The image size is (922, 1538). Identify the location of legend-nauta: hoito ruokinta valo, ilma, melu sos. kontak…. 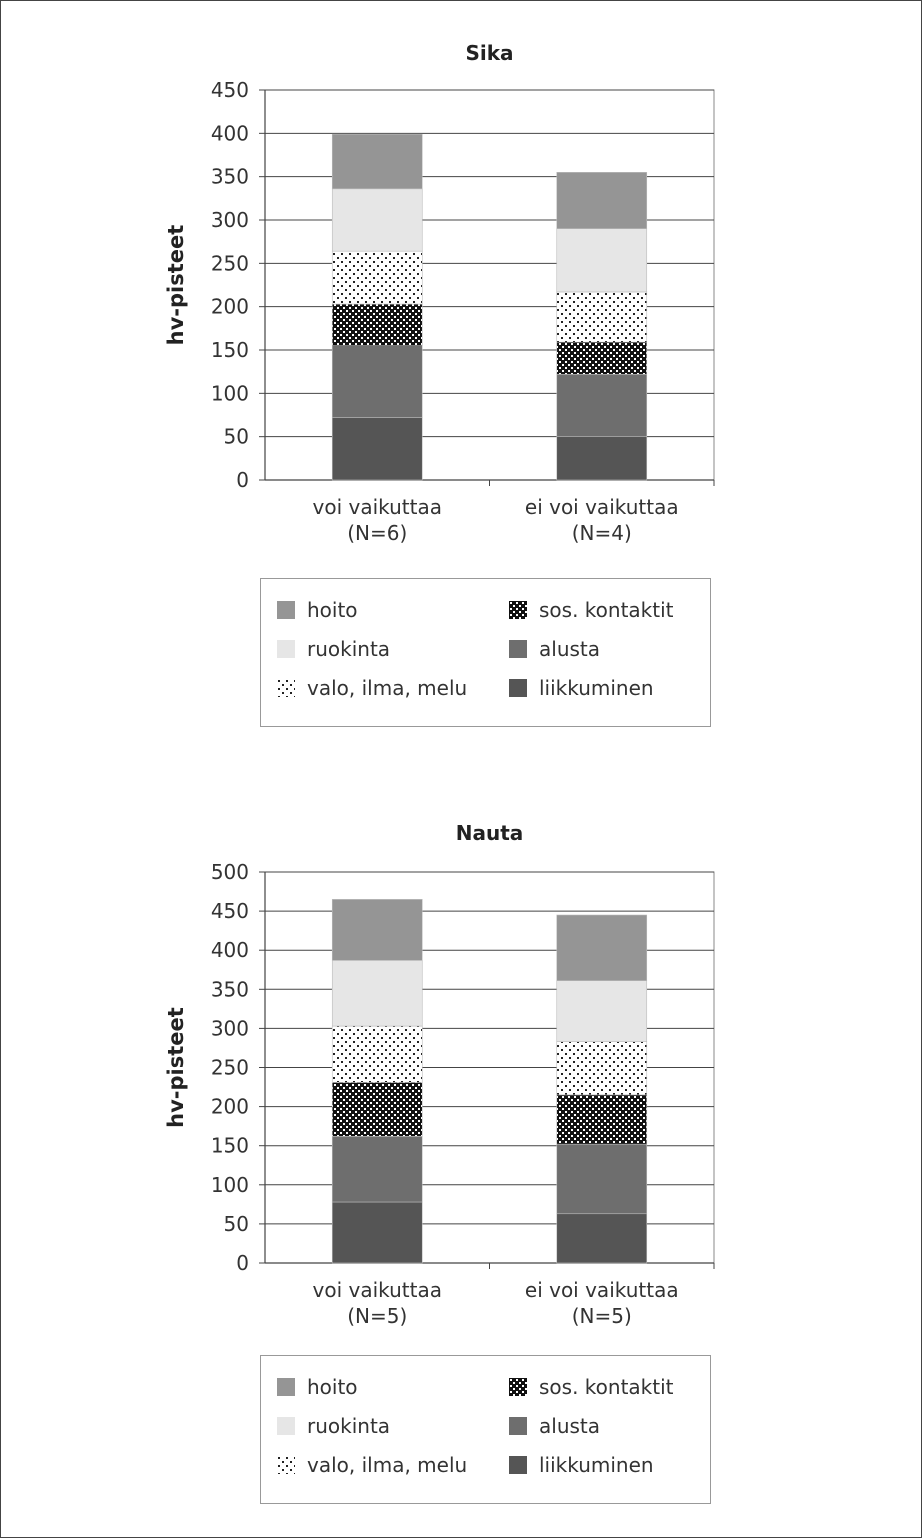
(485, 1429).